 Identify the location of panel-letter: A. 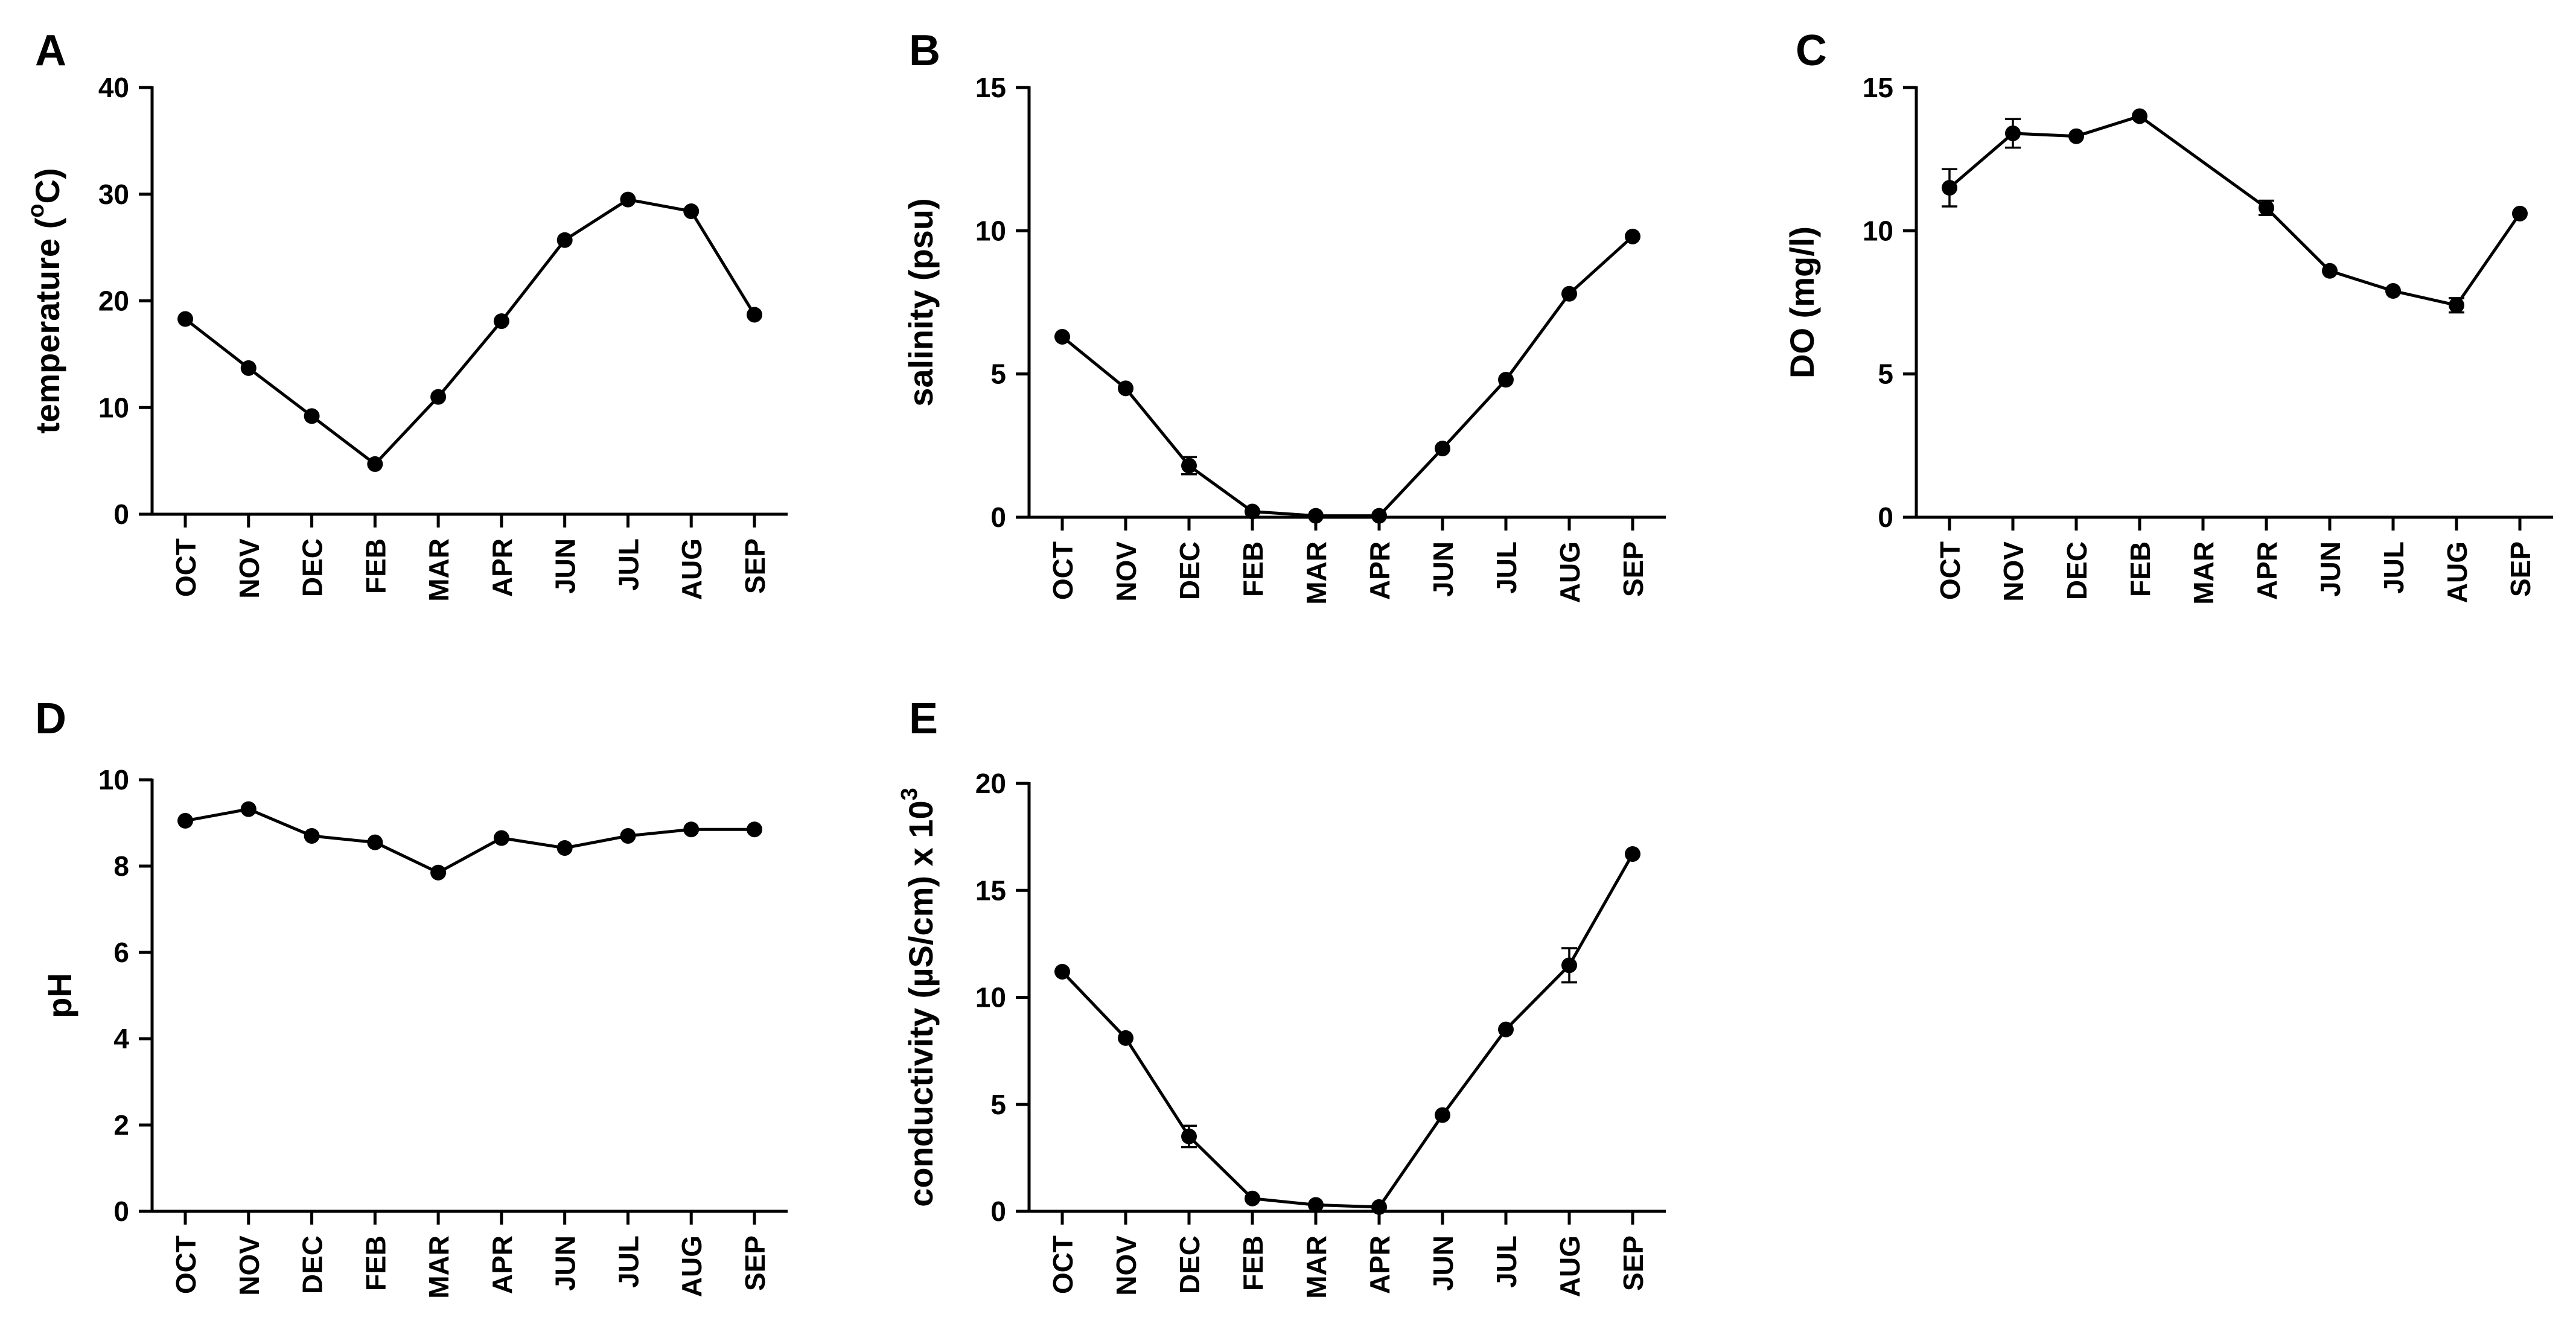
(50, 51).